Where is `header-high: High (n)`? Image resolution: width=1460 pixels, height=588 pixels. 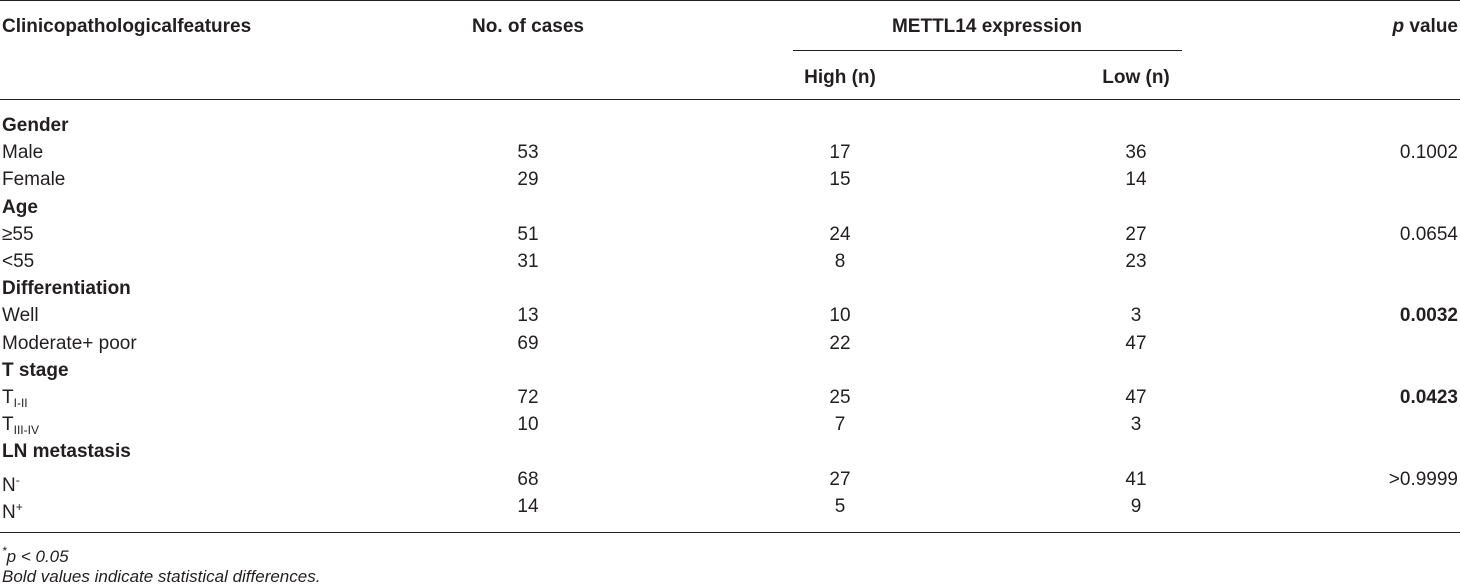
header-high: High (n) is located at coordinates (840, 77).